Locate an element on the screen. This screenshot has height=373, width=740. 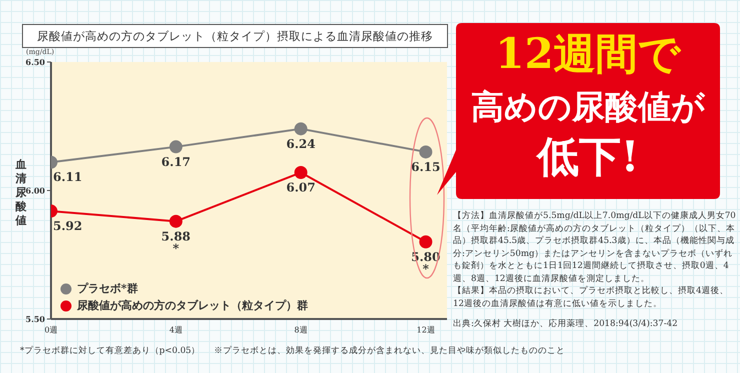
y-tick-label: 6.00 is located at coordinates (36, 190).